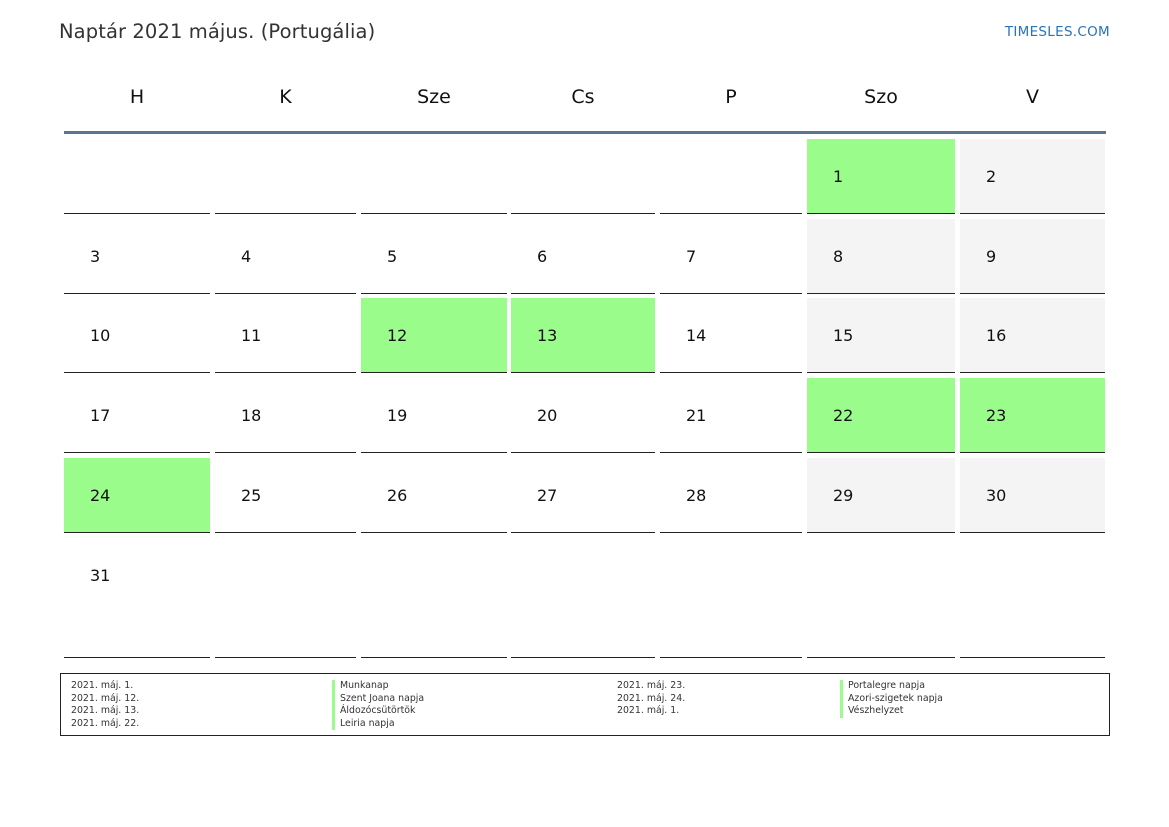 The width and height of the screenshot is (1169, 827). What do you see at coordinates (1057, 32) in the screenshot?
I see `brand-link: TIMESLES.COM` at bounding box center [1057, 32].